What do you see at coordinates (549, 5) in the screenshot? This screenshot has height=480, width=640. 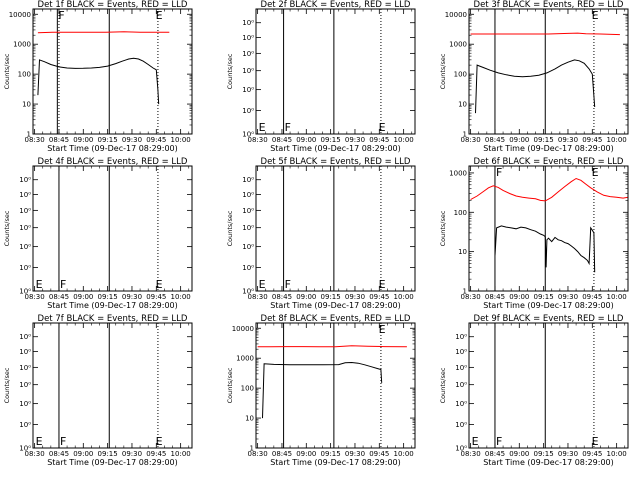 I see `panel-title: Det 3f BLACK = Events, RED = LLD` at bounding box center [549, 5].